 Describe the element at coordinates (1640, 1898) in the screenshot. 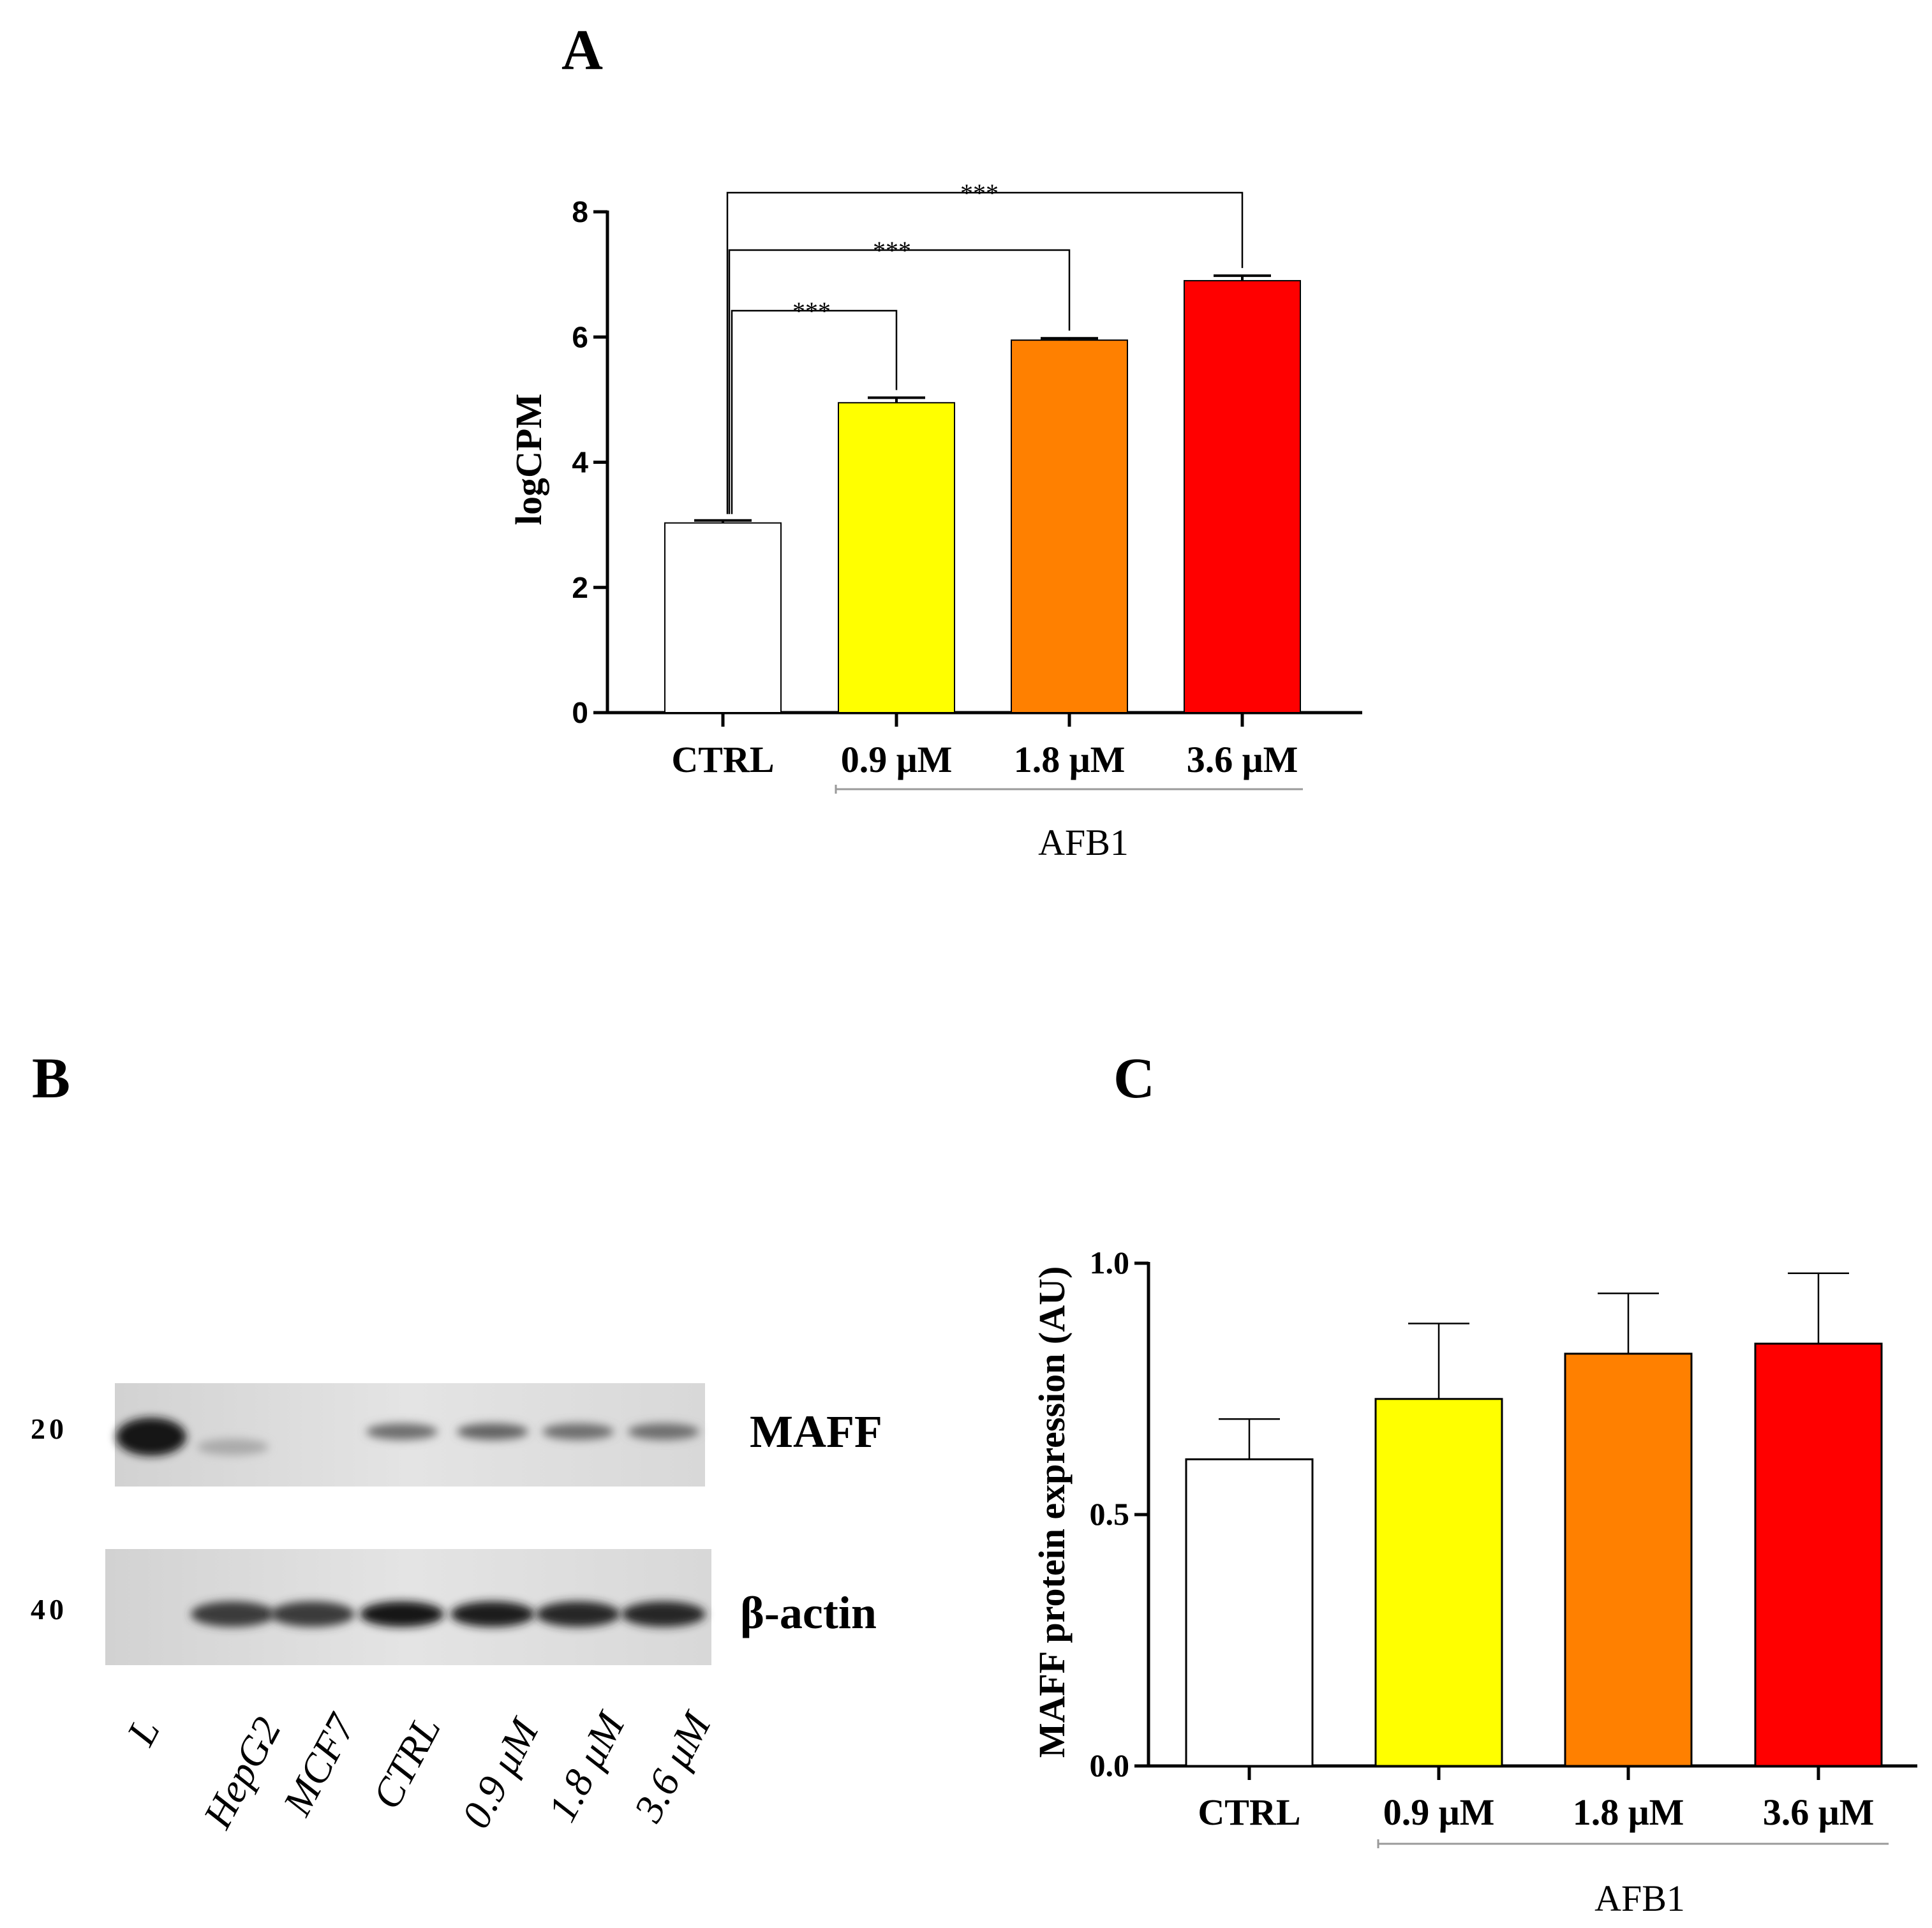

I see `chart-c-group-label: AFB1` at that location.